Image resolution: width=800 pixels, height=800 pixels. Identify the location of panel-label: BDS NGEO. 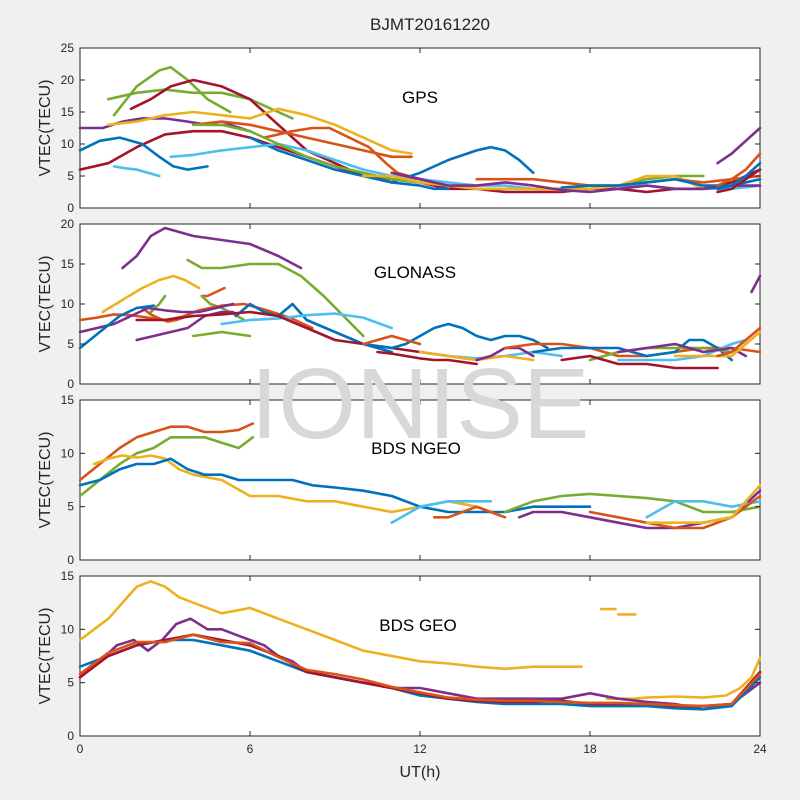
(416, 448).